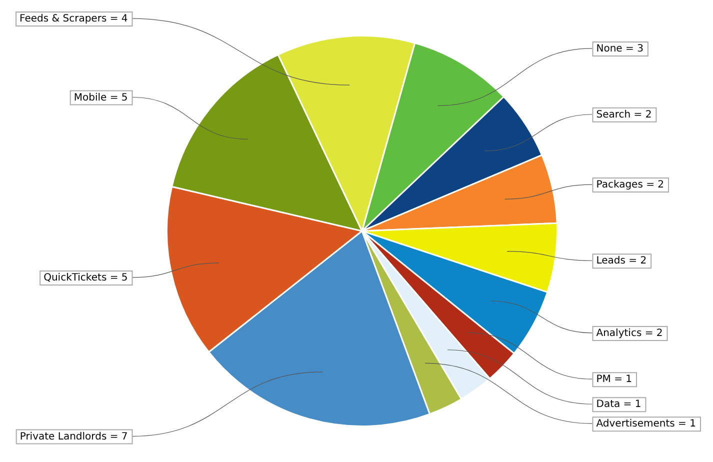 The height and width of the screenshot is (462, 713). Describe the element at coordinates (620, 49) in the screenshot. I see `slice-label: None = 3` at that location.